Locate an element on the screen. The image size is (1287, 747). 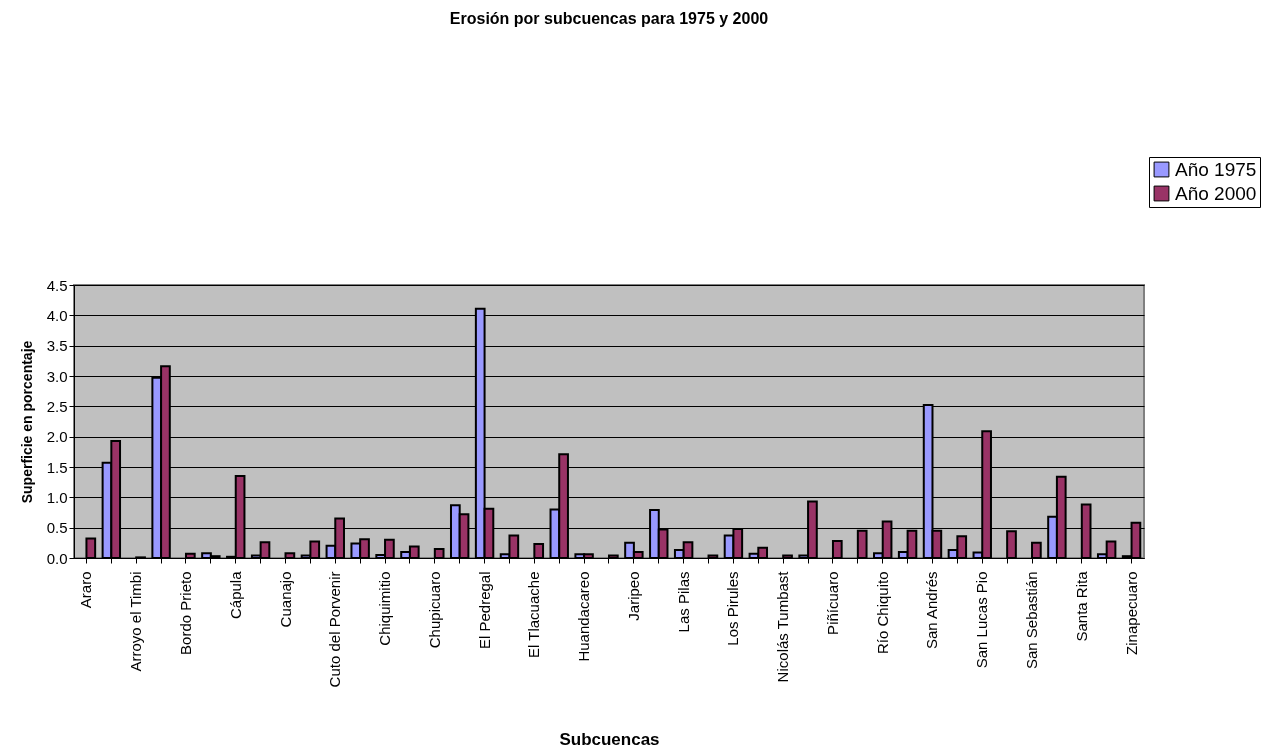
y-tick-label: 3.0 is located at coordinates (57, 376).